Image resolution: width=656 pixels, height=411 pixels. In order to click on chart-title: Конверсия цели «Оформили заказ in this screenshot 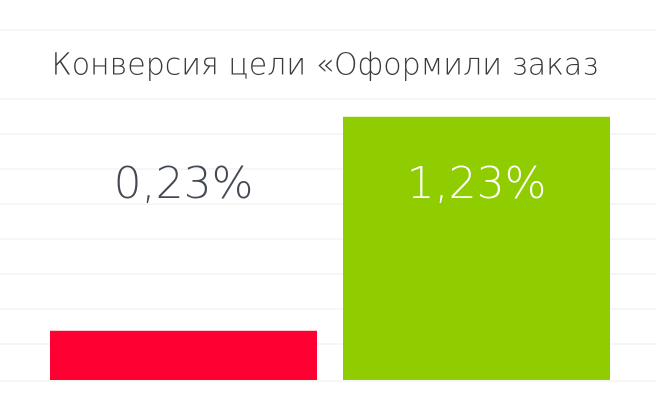, I will do `click(324, 65)`.